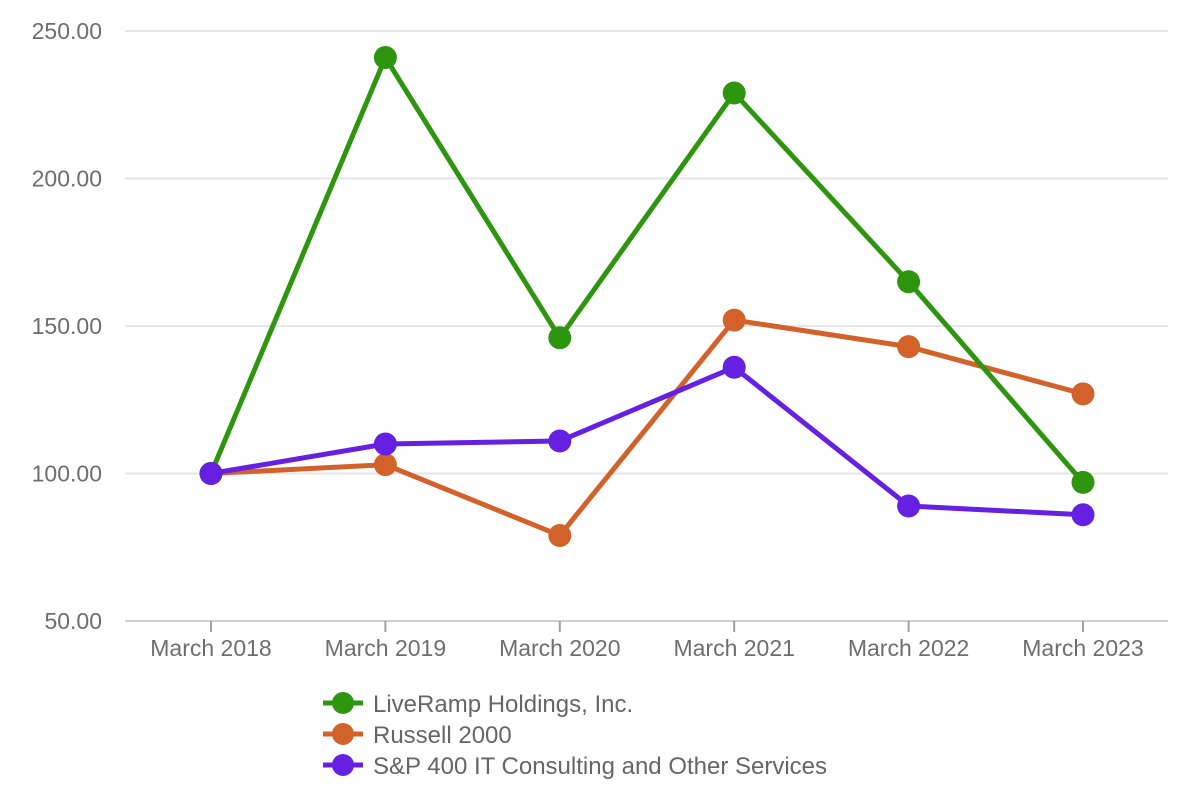  What do you see at coordinates (600, 766) in the screenshot?
I see `legend-label: S&P 400 IT Consulting and Other Services` at bounding box center [600, 766].